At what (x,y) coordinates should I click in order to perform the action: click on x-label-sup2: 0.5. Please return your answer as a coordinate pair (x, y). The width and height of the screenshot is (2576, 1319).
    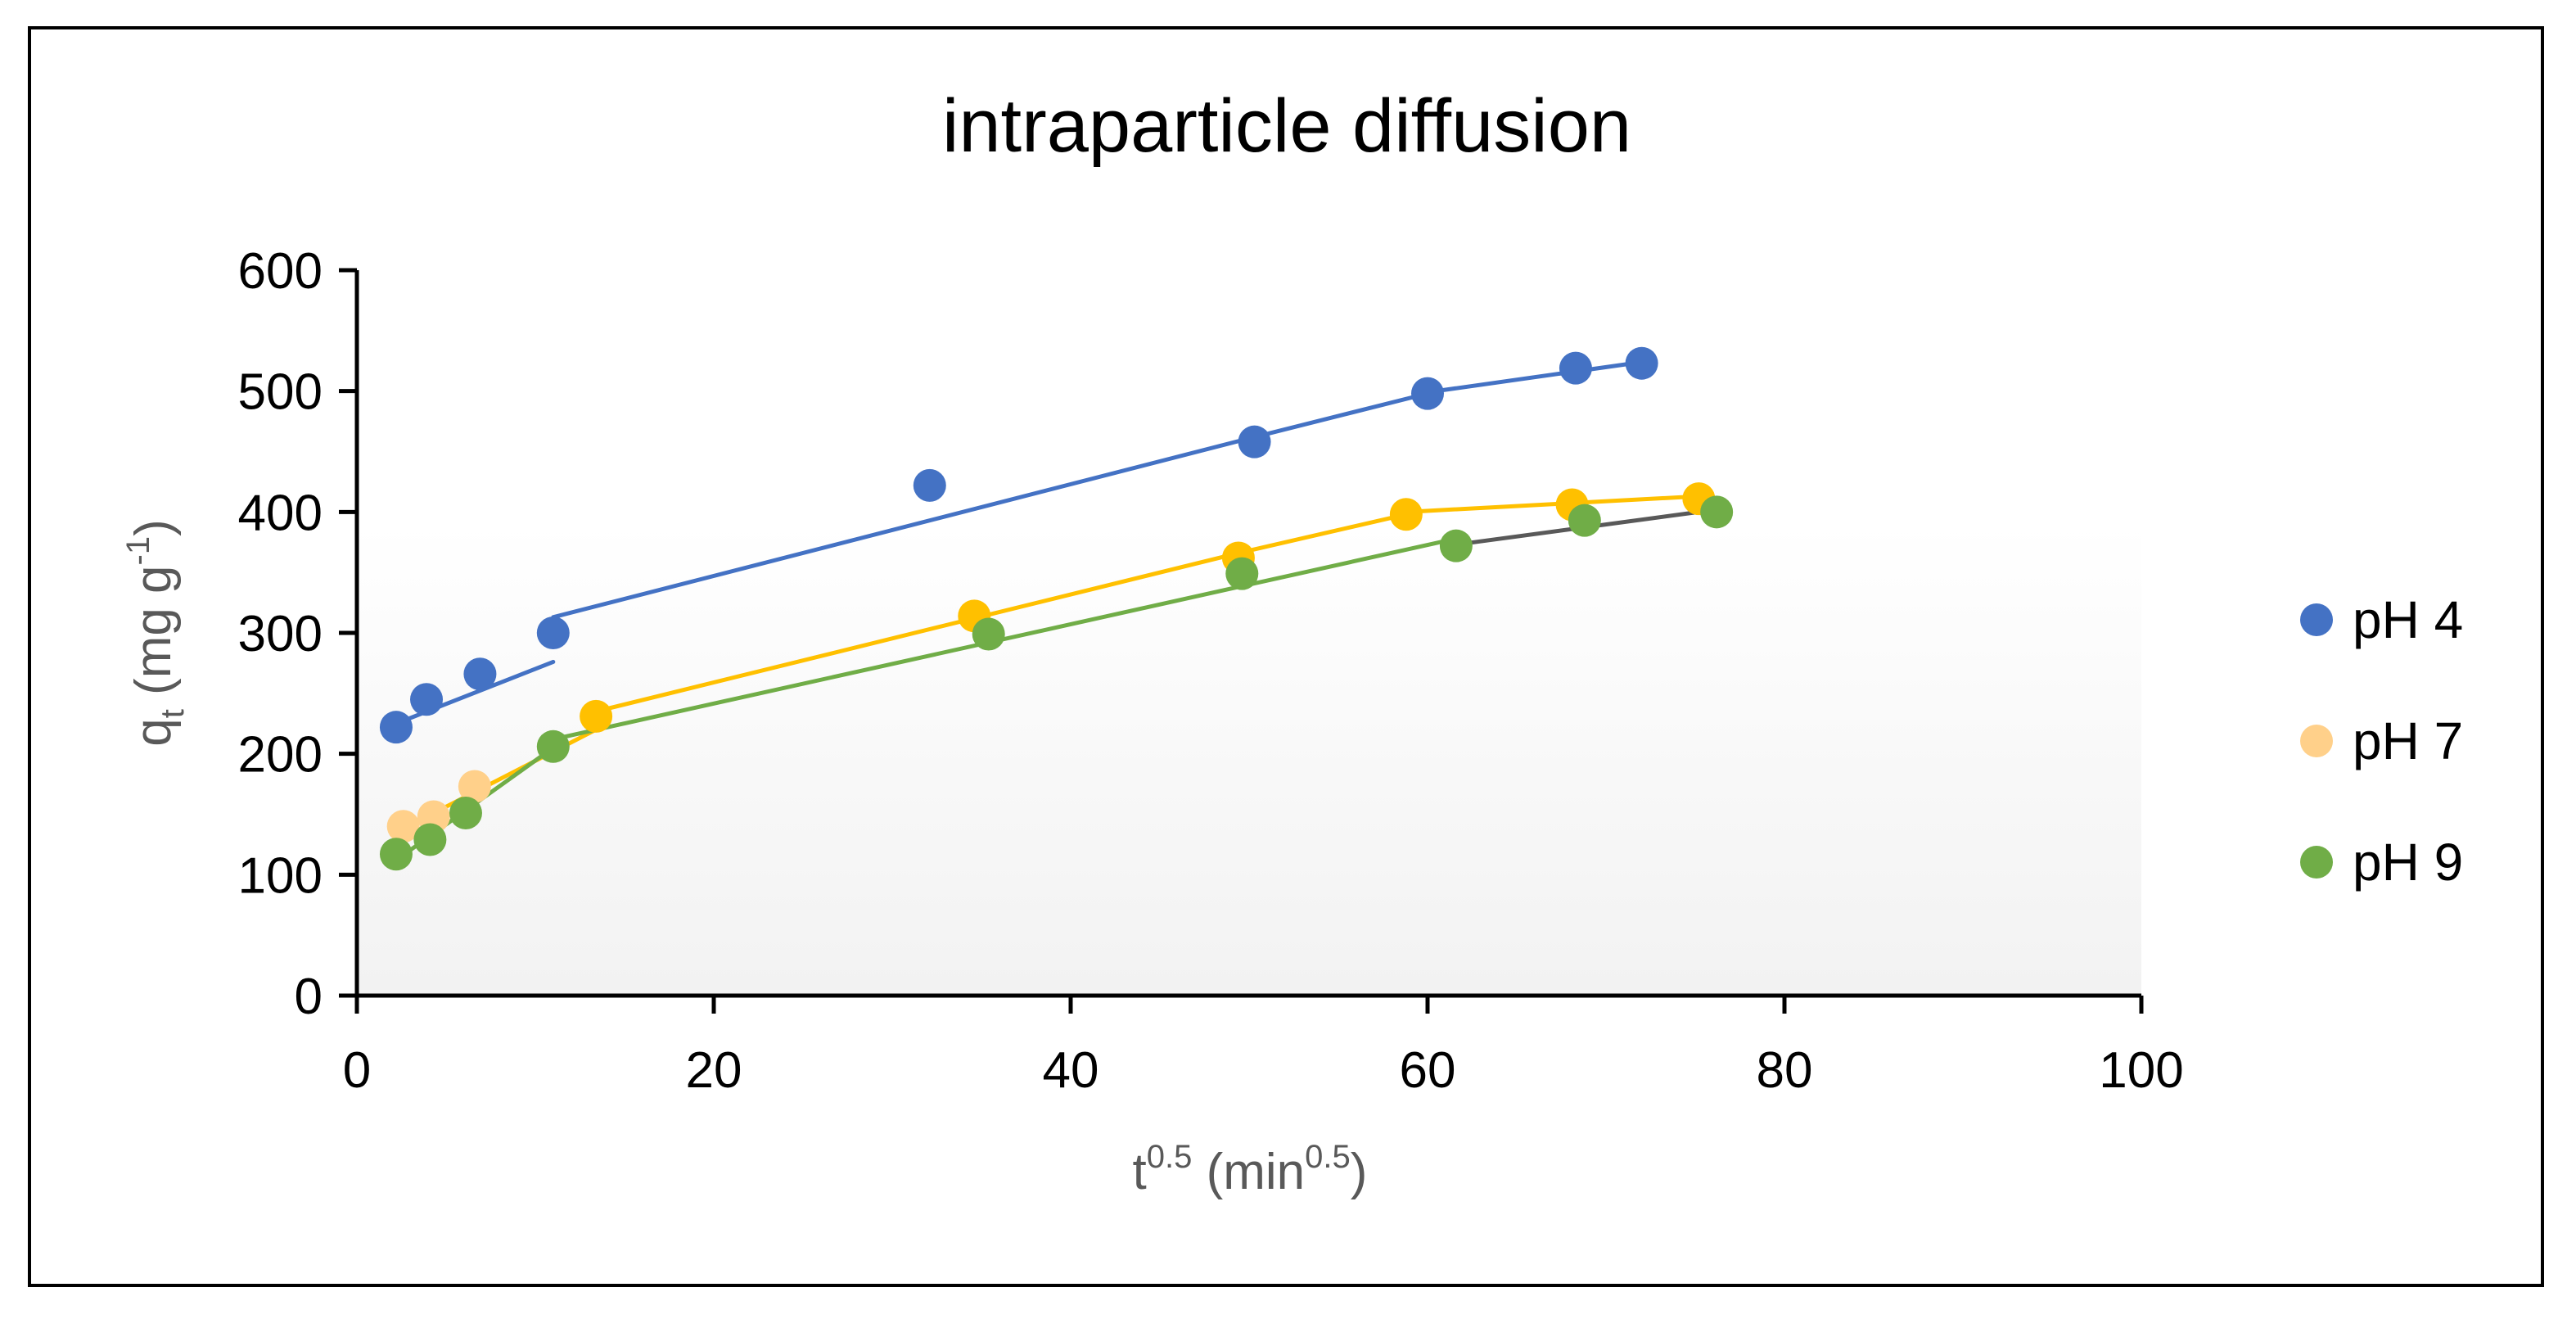
    Looking at the image, I should click on (1328, 1157).